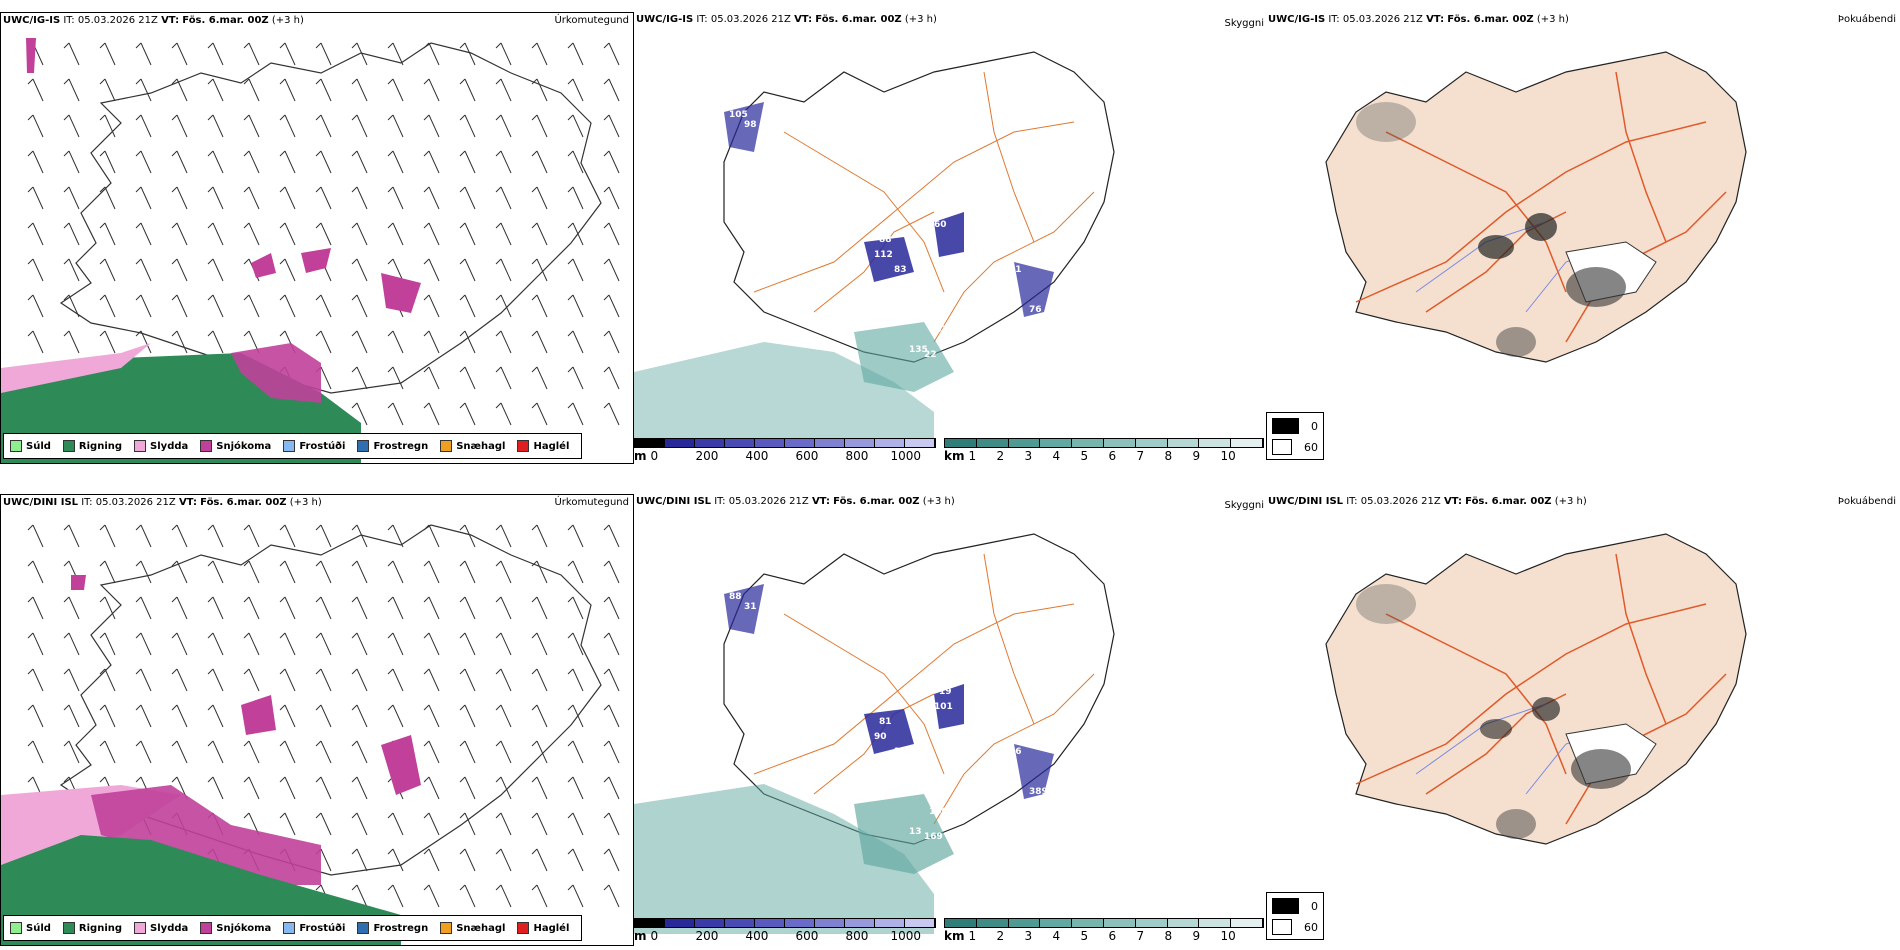  What do you see at coordinates (918, 350) in the screenshot?
I see `snow-depth-label: 135` at bounding box center [918, 350].